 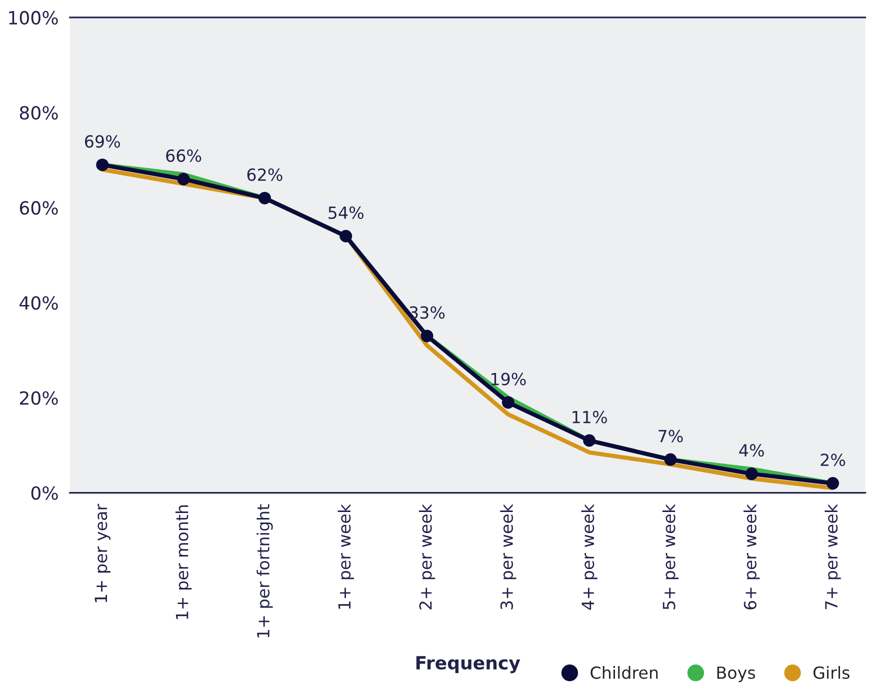 What do you see at coordinates (832, 557) in the screenshot?
I see `x-tick-label: 7+ per week` at bounding box center [832, 557].